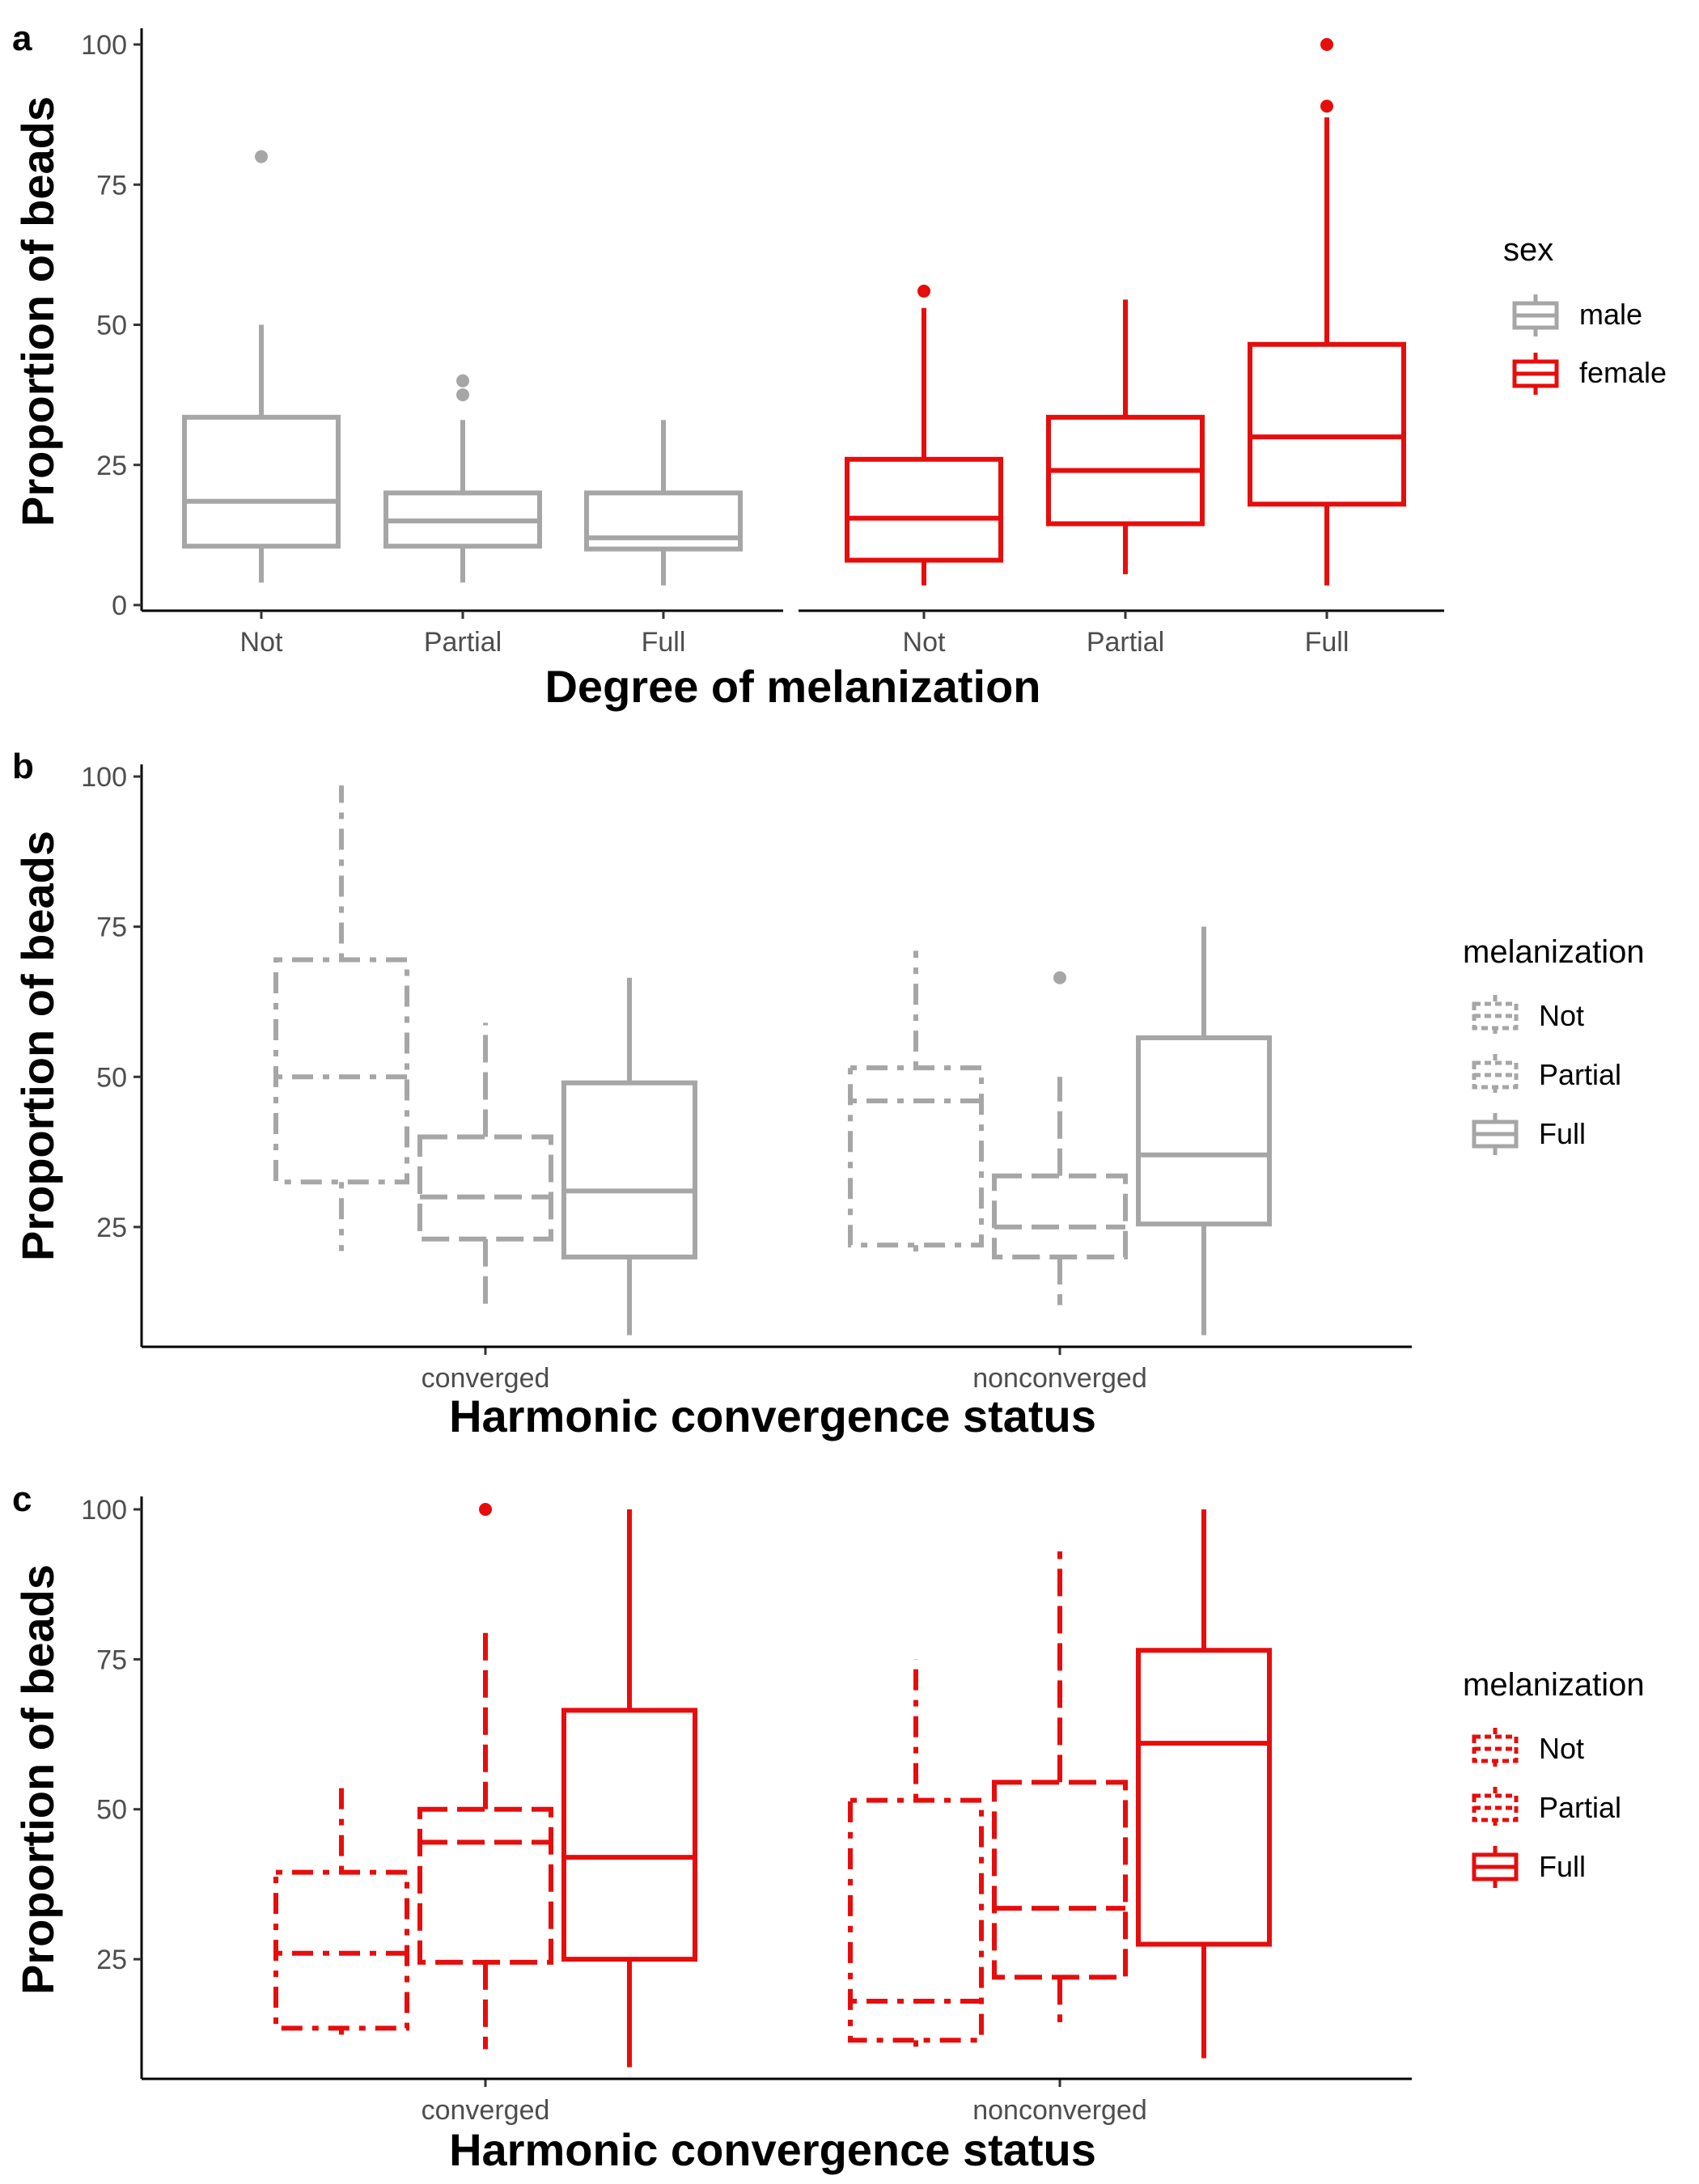 The width and height of the screenshot is (1699, 2184). Describe the element at coordinates (463, 642) in the screenshot. I see `panel-a-x-tick-label-male-partial: Partial` at that location.